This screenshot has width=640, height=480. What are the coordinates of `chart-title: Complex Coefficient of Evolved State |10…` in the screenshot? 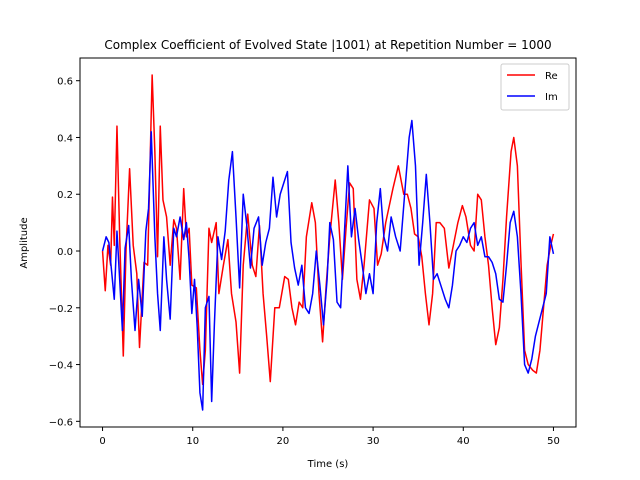 It's located at (327, 45).